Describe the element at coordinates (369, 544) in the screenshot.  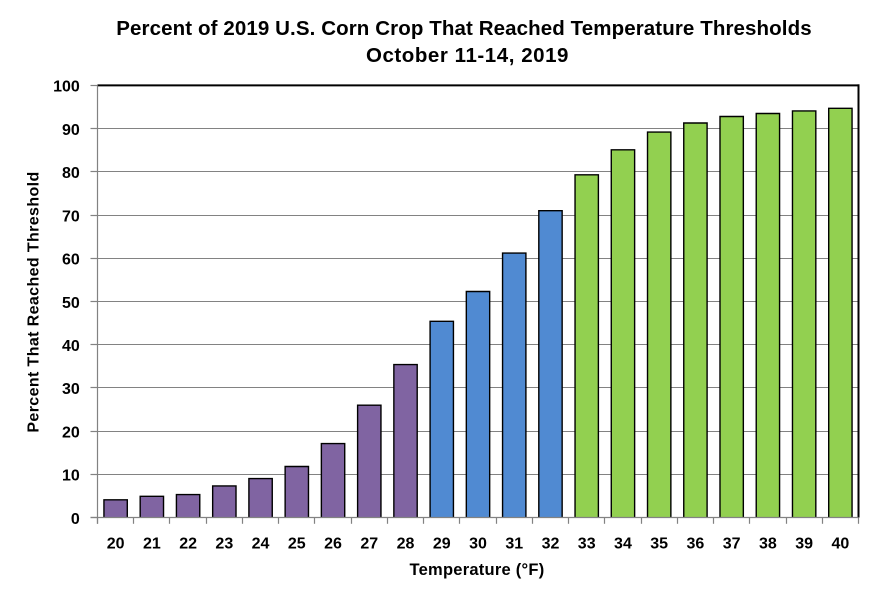
I see `svg-text: 27` at that location.